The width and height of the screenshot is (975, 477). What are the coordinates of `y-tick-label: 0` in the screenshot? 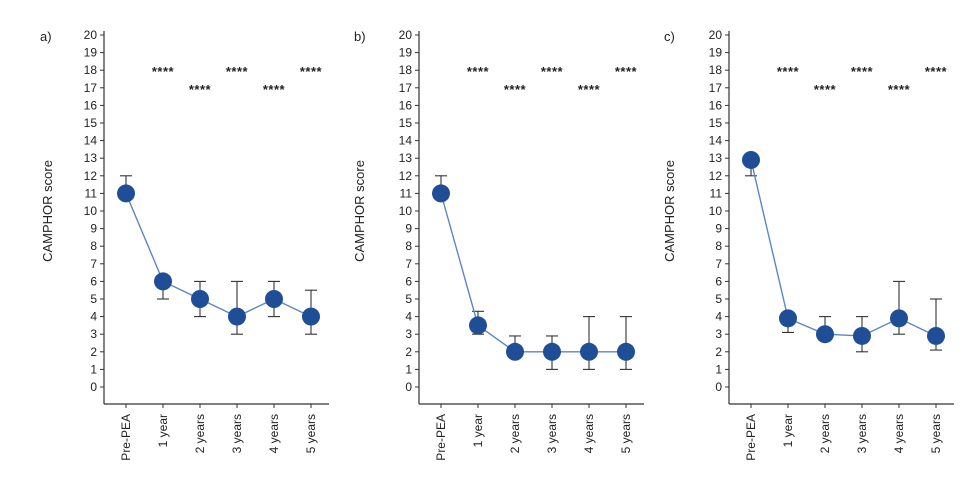 It's located at (718, 387).